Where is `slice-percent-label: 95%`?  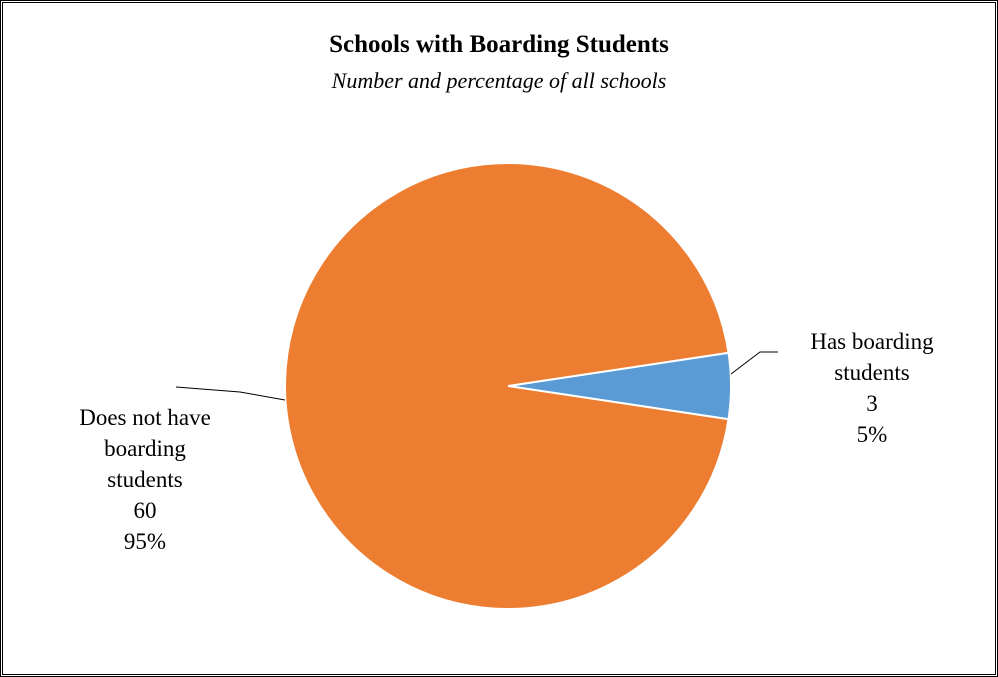
slice-percent-label: 95% is located at coordinates (145, 541).